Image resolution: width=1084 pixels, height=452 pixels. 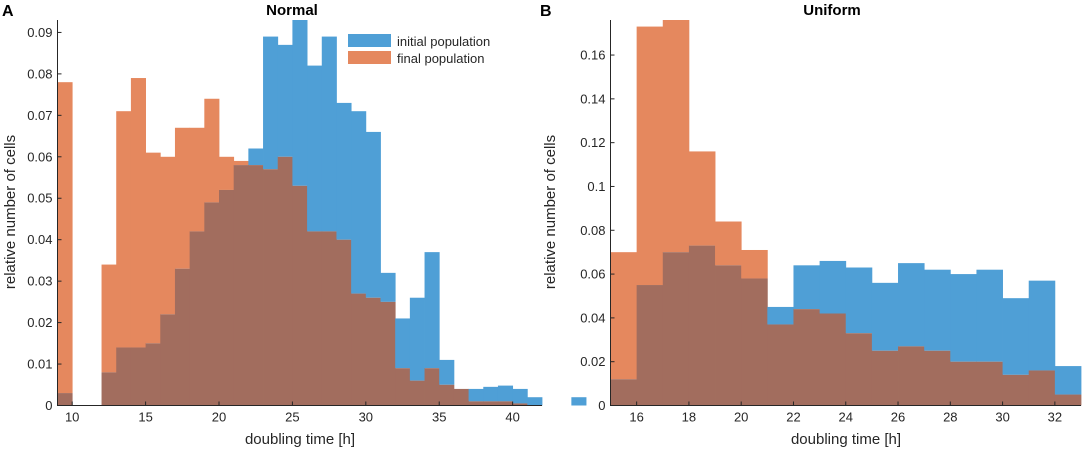 What do you see at coordinates (39, 115) in the screenshot?
I see `panel-a-y-tick-label: 0.07` at bounding box center [39, 115].